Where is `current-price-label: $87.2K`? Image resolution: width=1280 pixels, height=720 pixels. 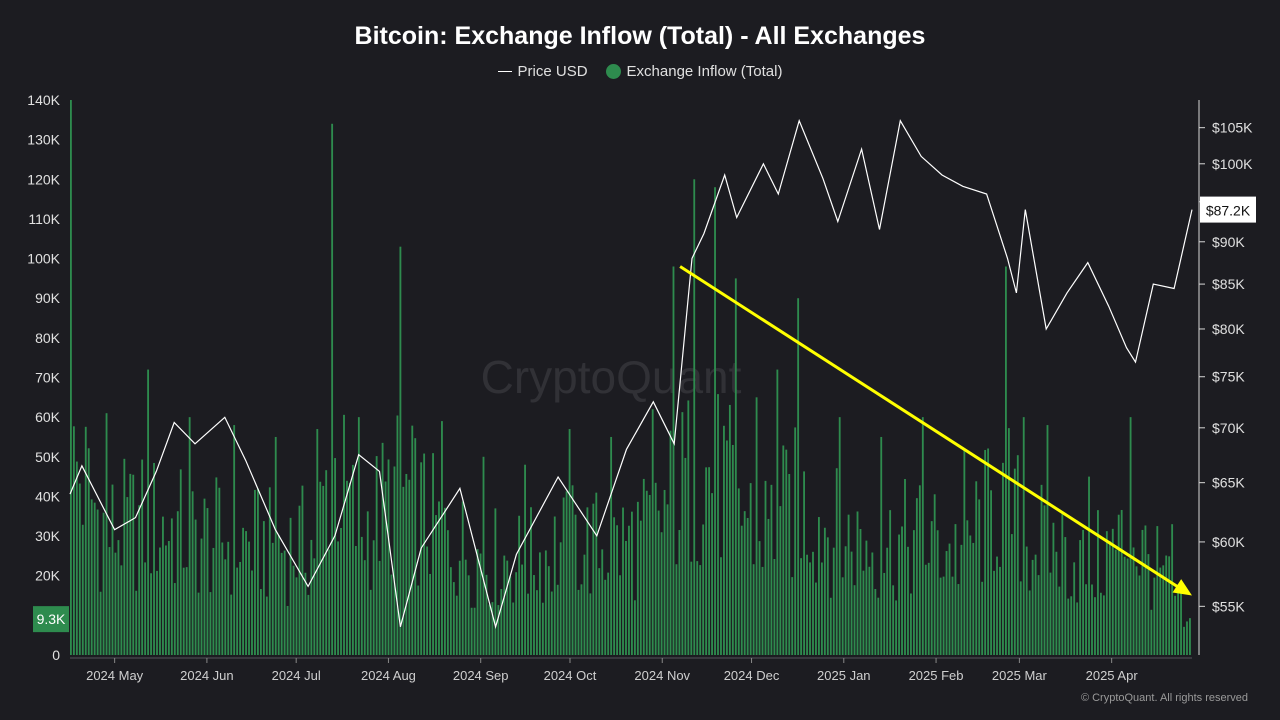
current-price-label: $87.2K is located at coordinates (1228, 211).